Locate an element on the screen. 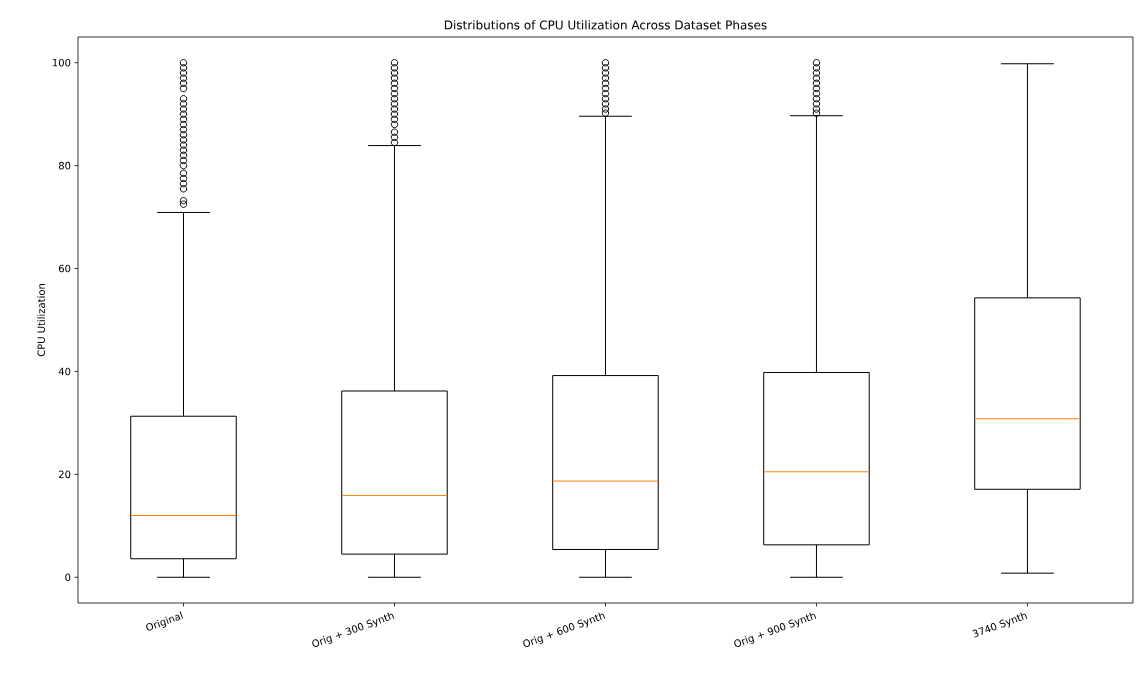 This screenshot has height=677, width=1147. x-tick-label: Orig + 600 Synth is located at coordinates (564, 629).